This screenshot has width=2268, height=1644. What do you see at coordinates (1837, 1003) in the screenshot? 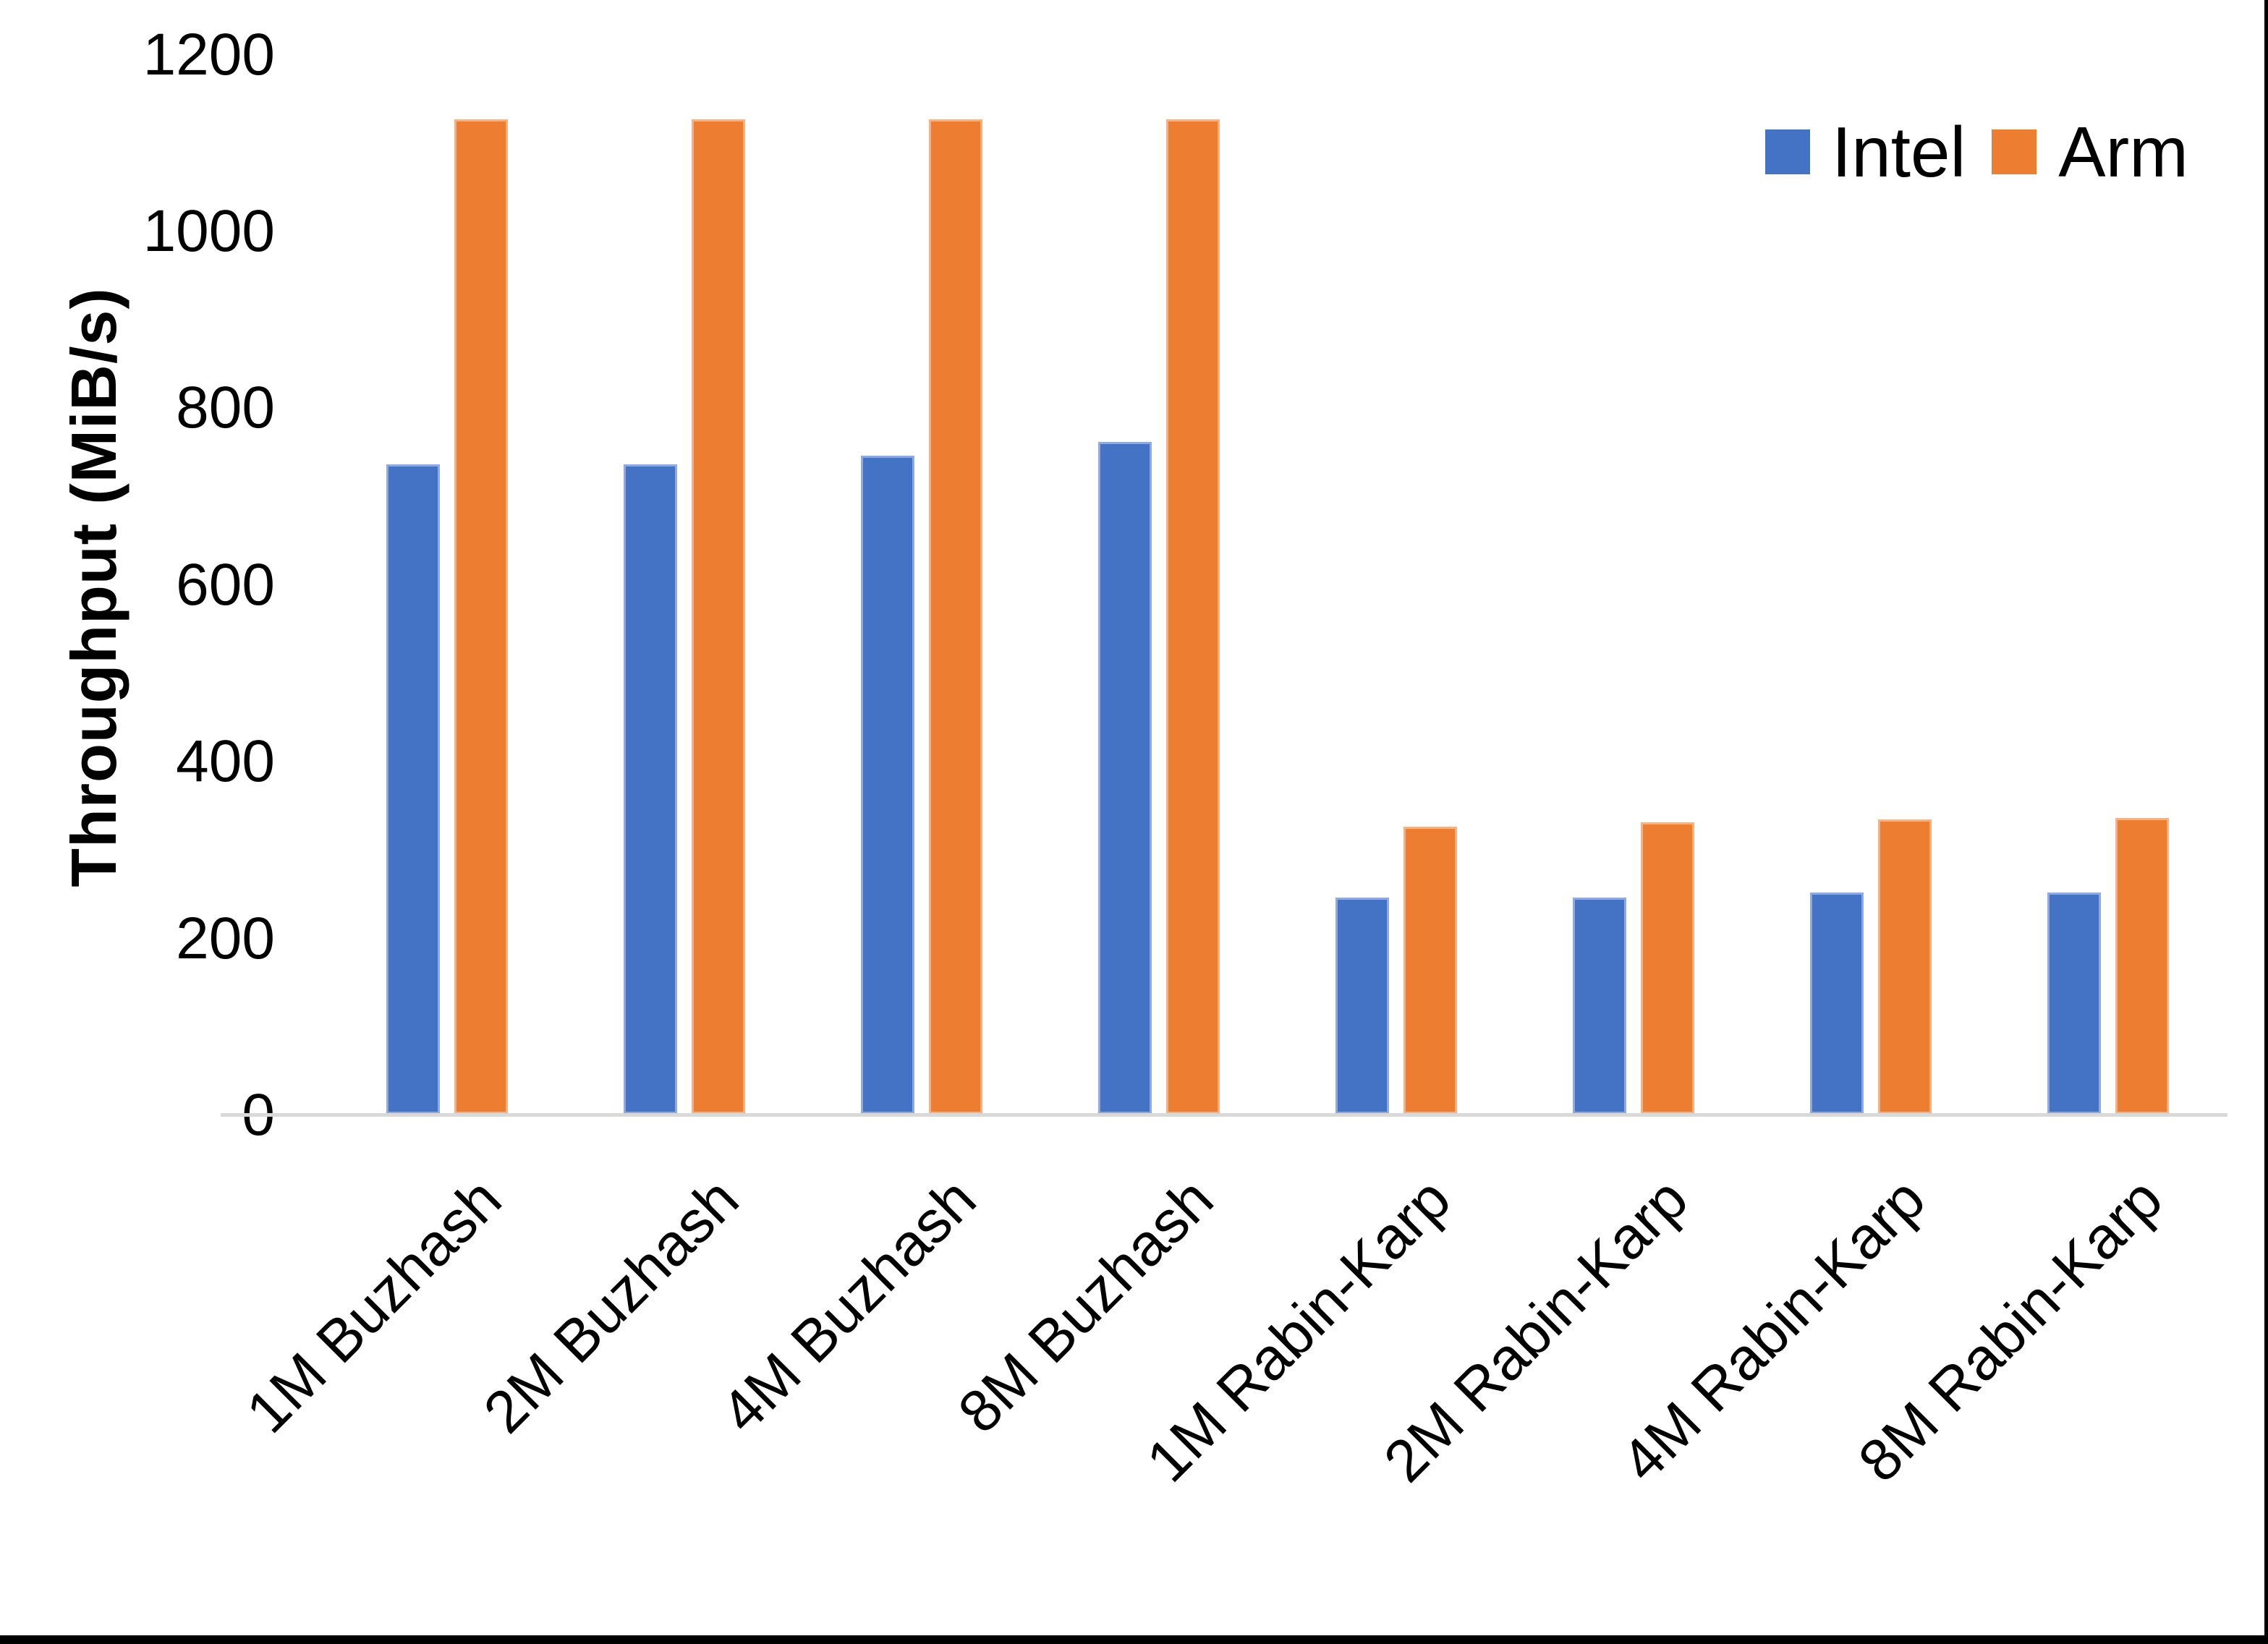
I see `bar-intel-4m-rabin-karp` at bounding box center [1837, 1003].